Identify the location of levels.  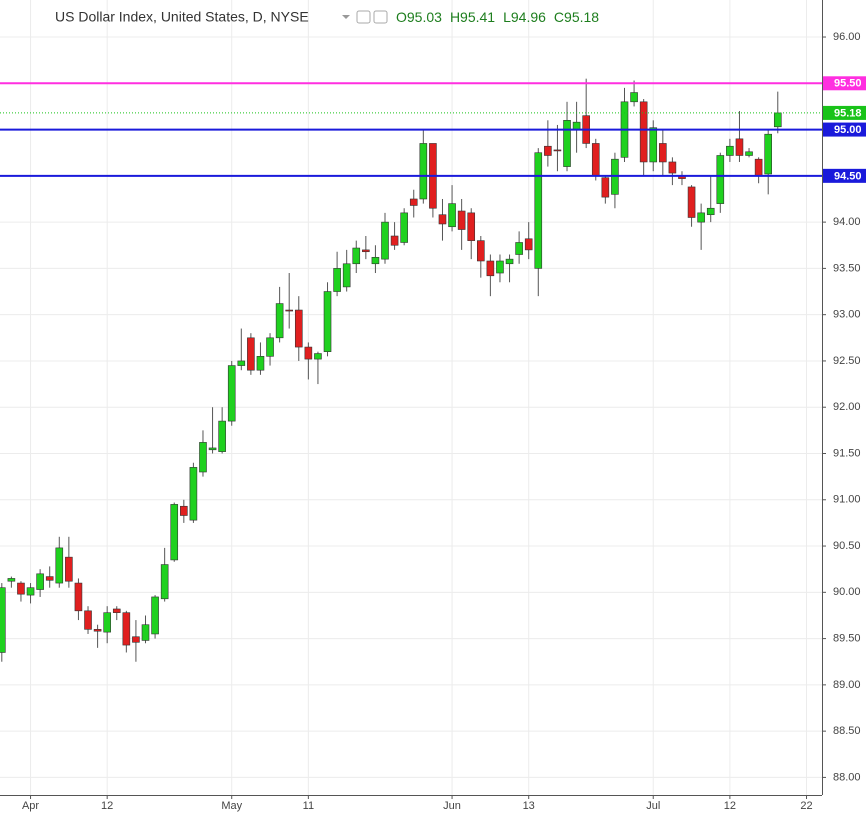
(411, 129).